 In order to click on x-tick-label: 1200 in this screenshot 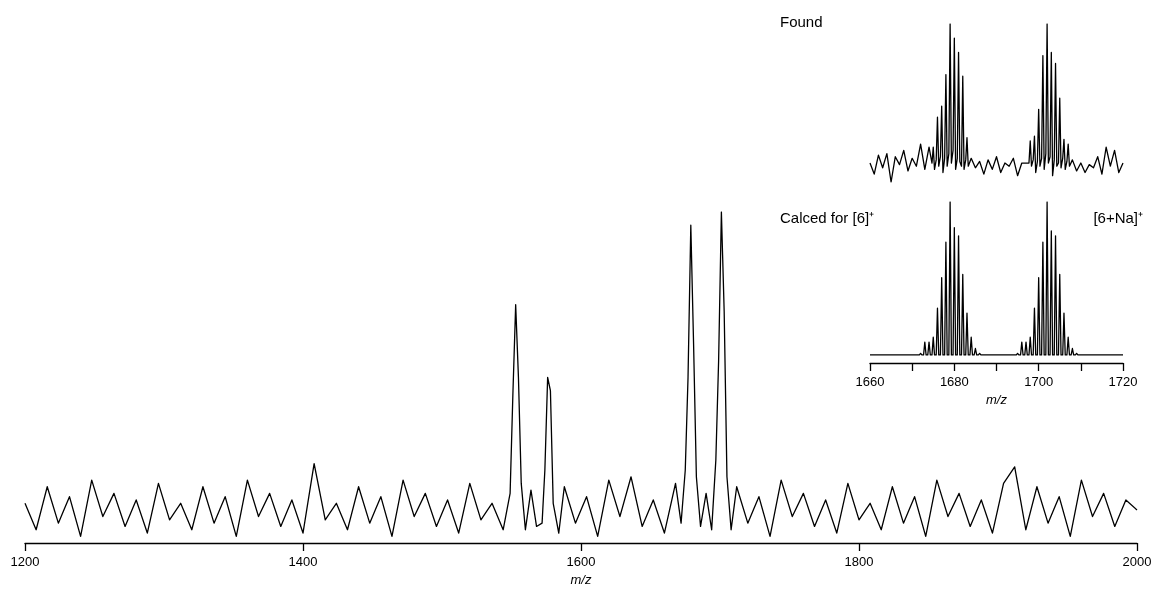, I will do `click(25, 561)`.